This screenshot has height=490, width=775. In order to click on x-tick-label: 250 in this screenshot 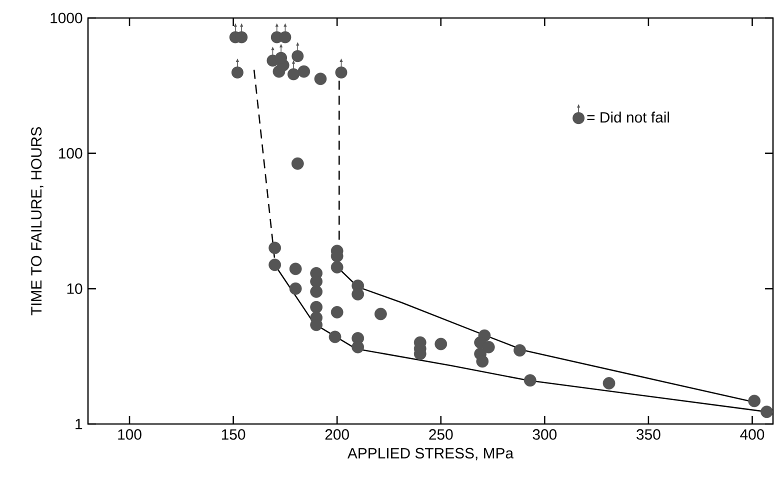, I will do `click(441, 434)`.